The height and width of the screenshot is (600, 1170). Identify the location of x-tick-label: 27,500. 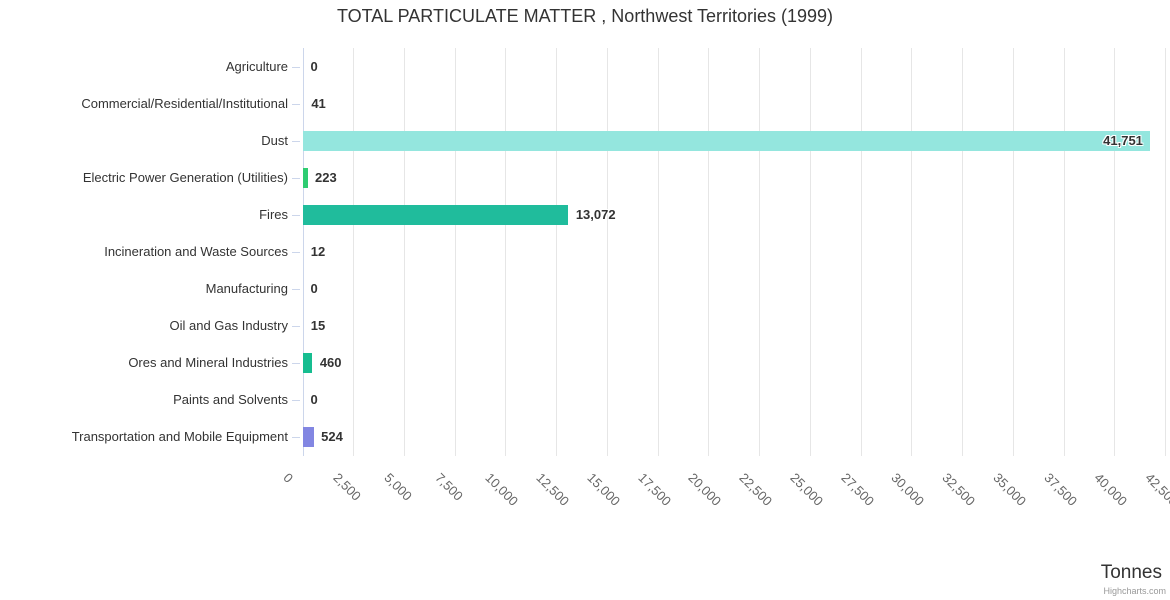
(857, 489).